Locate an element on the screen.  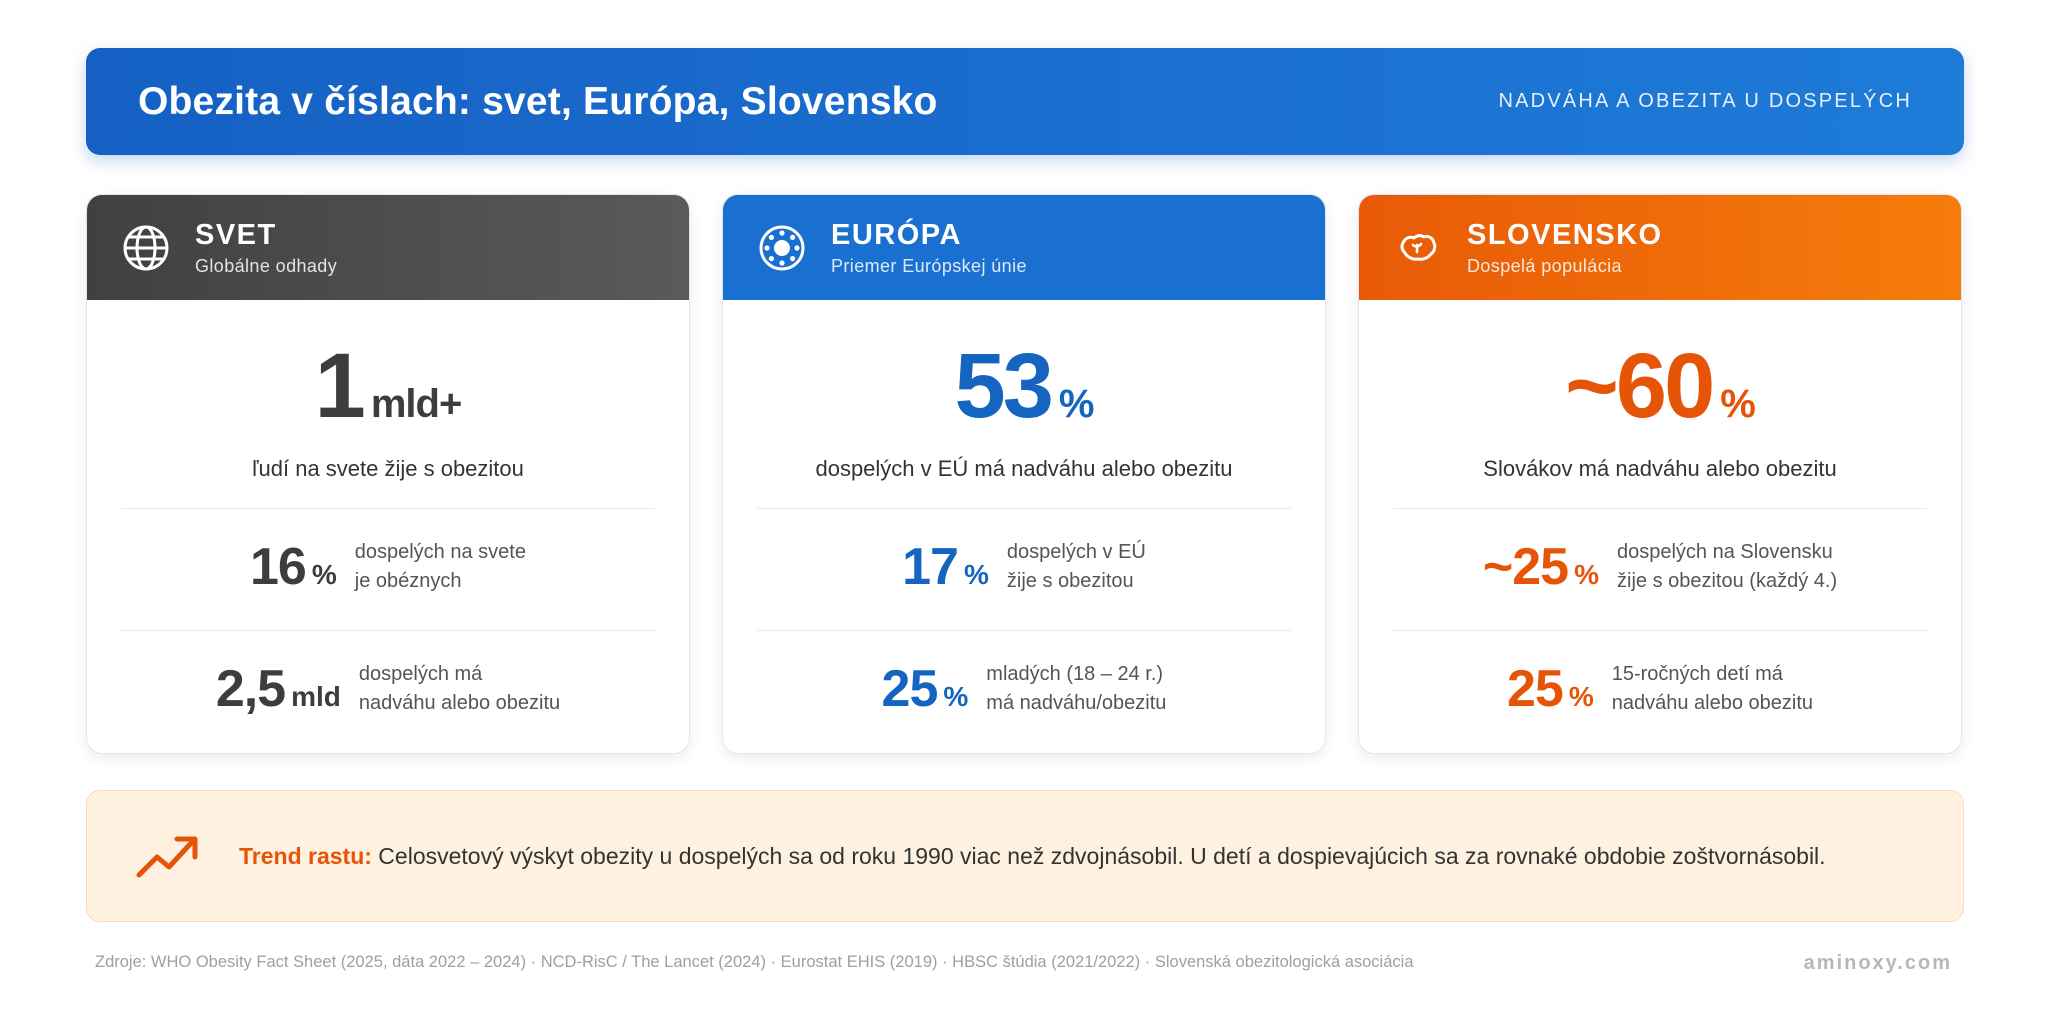
sub-label-line: žije s obezitou is located at coordinates (1070, 581).